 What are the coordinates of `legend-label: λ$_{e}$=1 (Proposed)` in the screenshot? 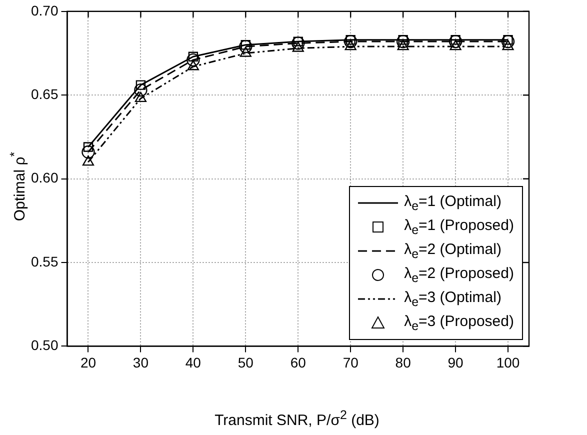 It's located at (459, 227).